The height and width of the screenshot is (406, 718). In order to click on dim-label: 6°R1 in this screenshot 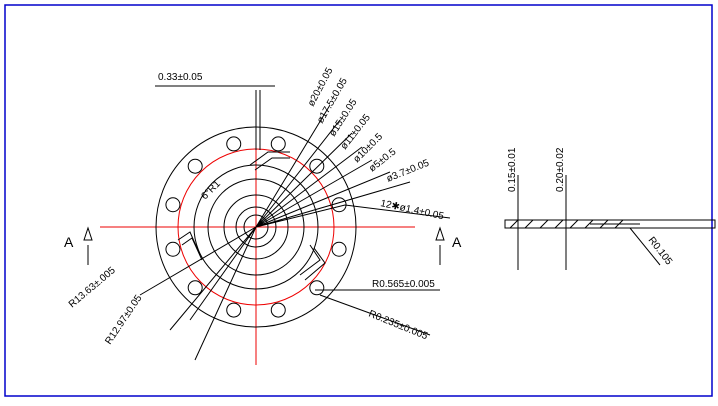, I will do `click(211, 190)`.